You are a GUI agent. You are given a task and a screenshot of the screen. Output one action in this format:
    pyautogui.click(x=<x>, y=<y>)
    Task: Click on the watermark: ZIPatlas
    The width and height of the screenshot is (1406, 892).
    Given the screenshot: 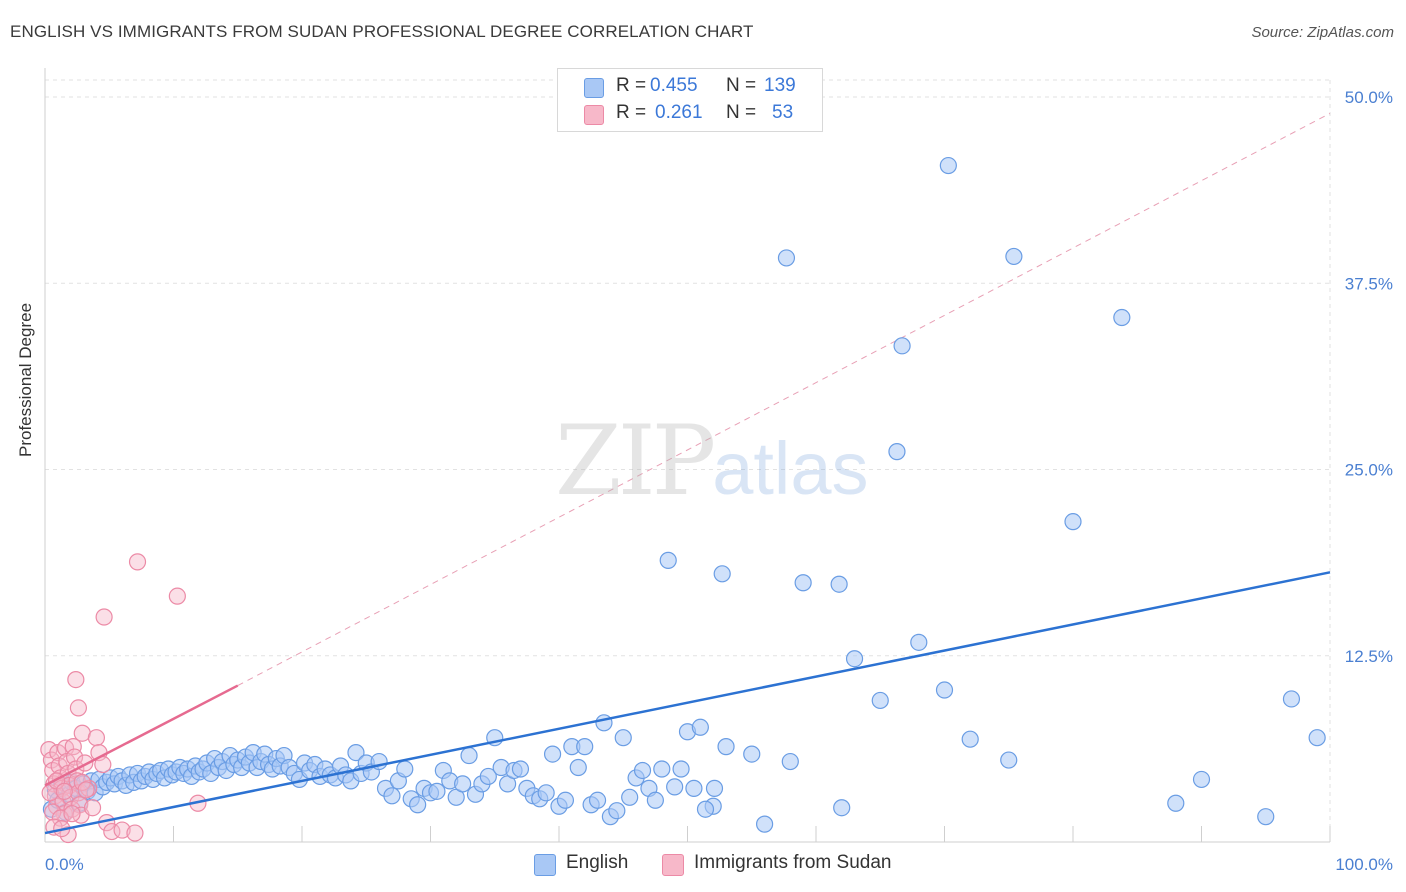 What is the action you would take?
    pyautogui.click(x=712, y=461)
    